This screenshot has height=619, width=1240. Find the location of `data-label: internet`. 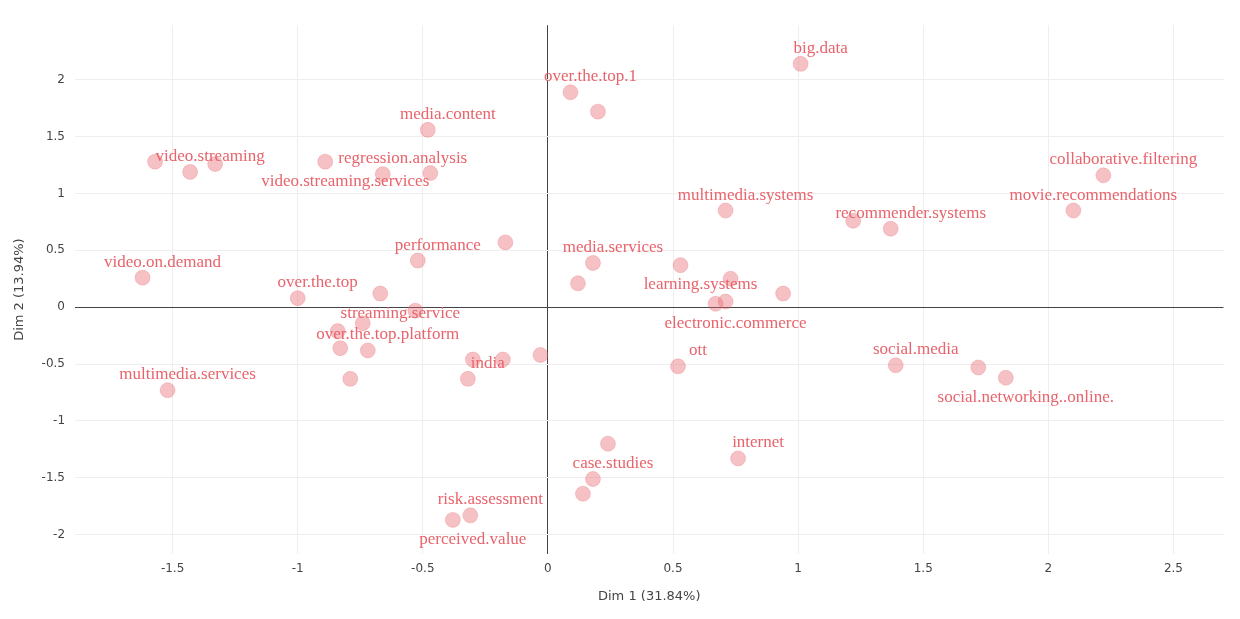

data-label: internet is located at coordinates (758, 442).